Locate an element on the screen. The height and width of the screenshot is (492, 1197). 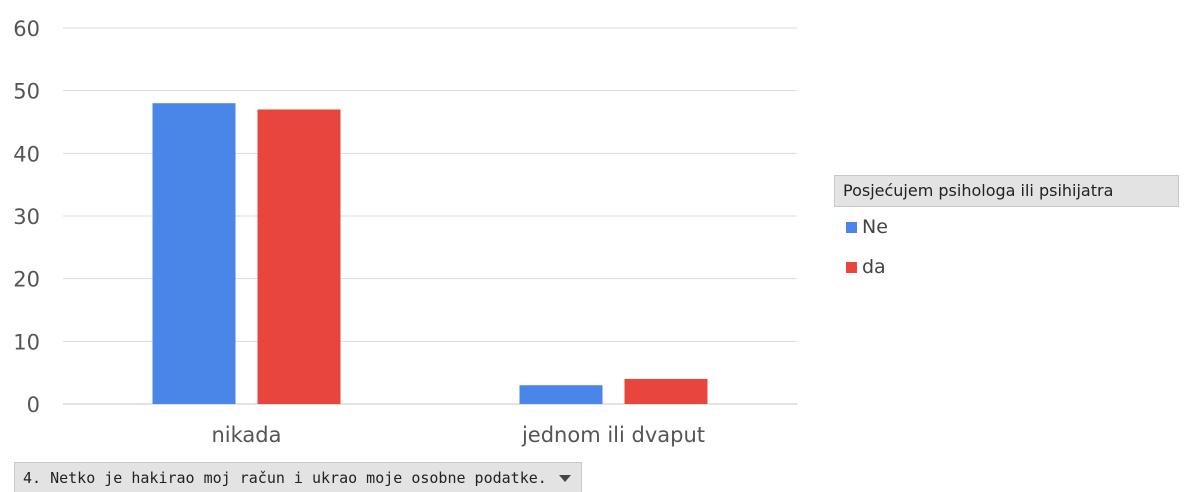
x-axis-category-labels: nikada jednom ili dvaput is located at coordinates (458, 435).